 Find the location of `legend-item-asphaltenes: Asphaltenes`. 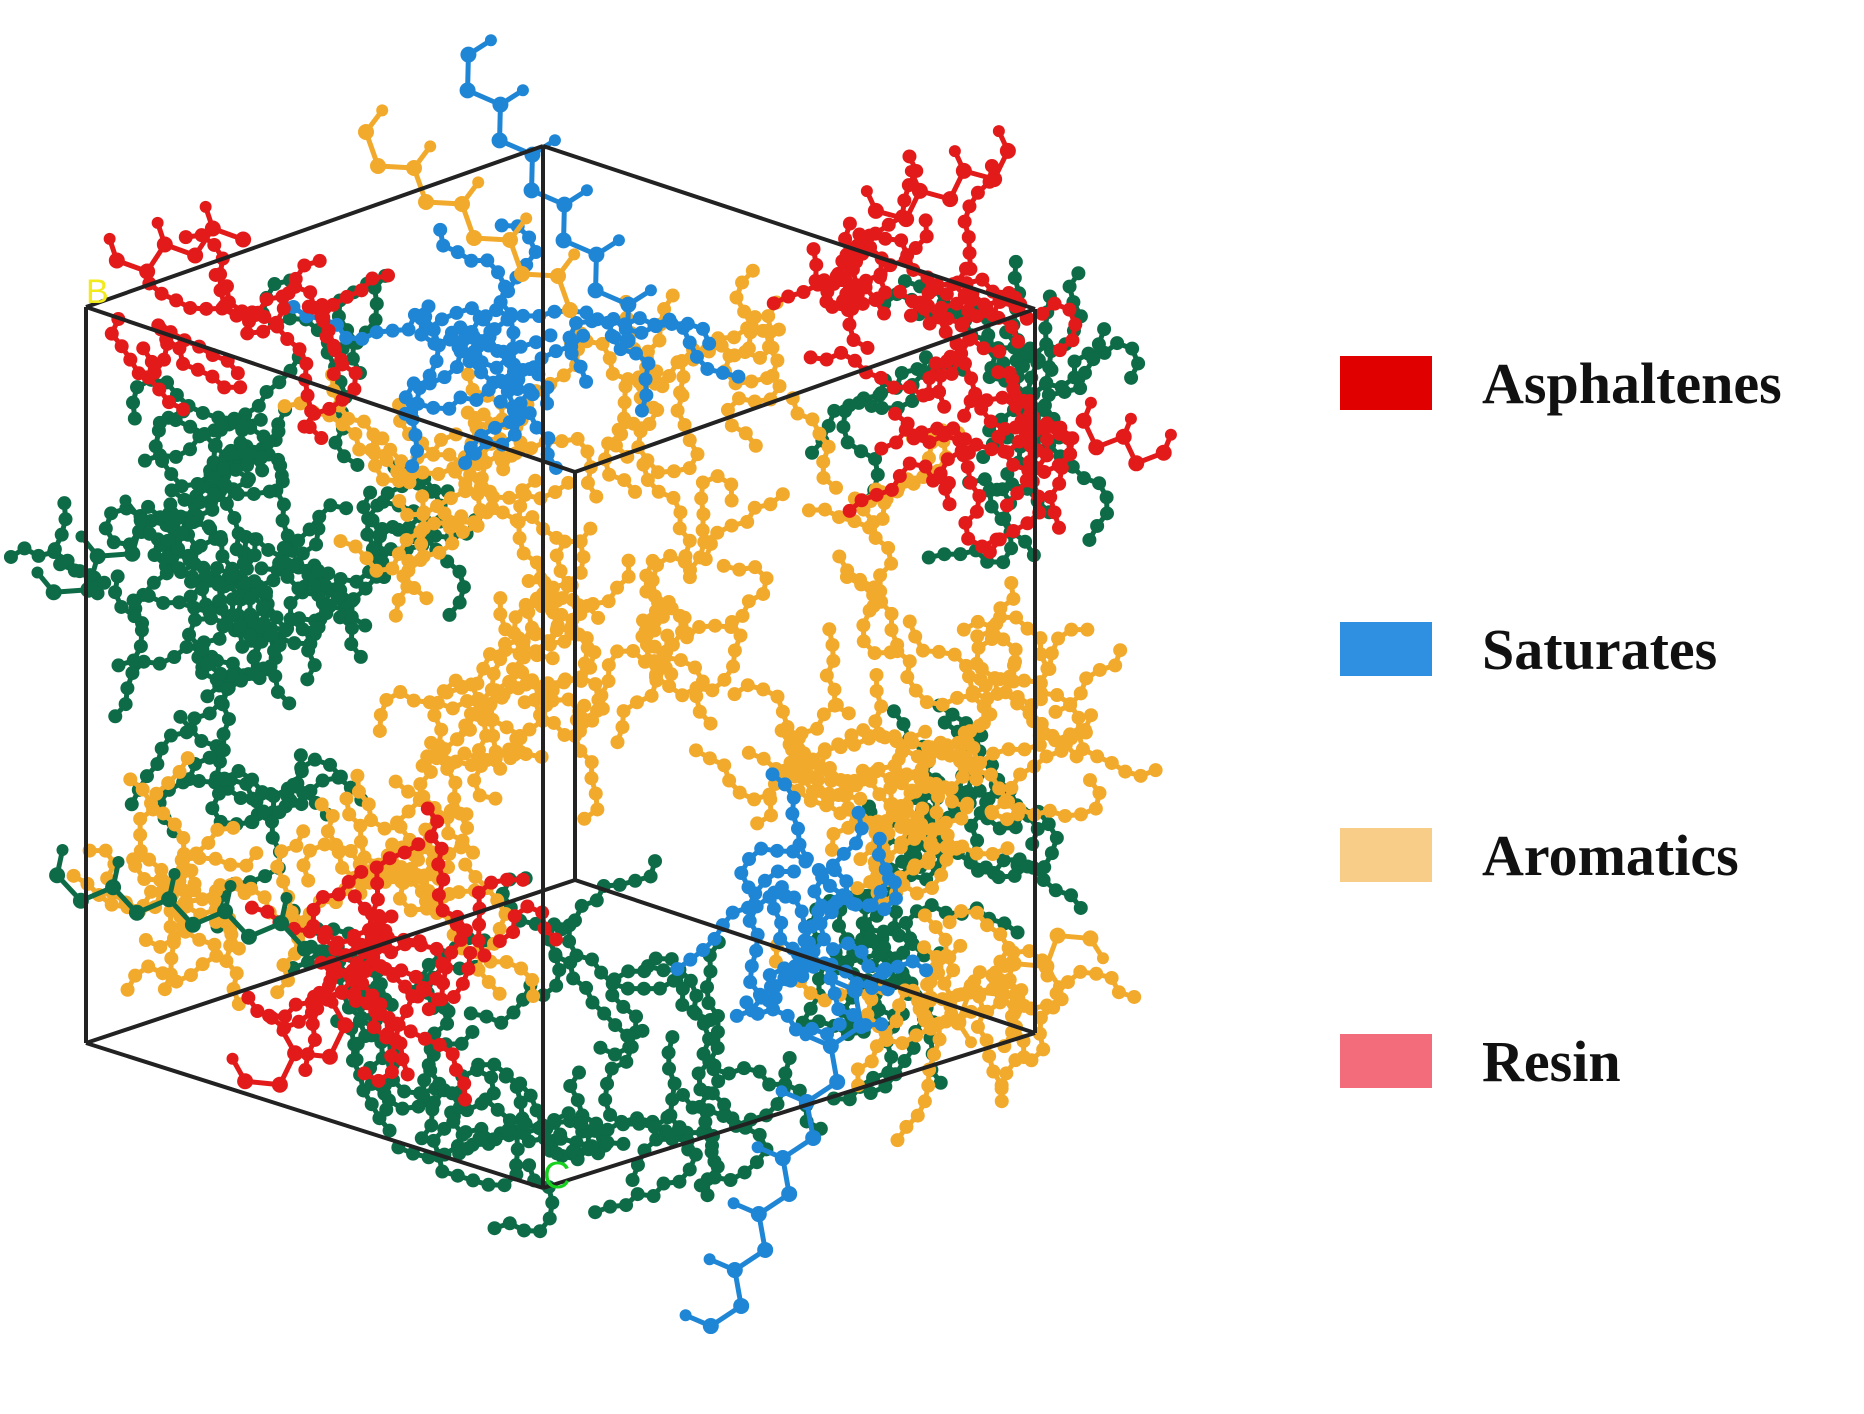

legend-item-asphaltenes: Asphaltenes is located at coordinates (1590, 383).